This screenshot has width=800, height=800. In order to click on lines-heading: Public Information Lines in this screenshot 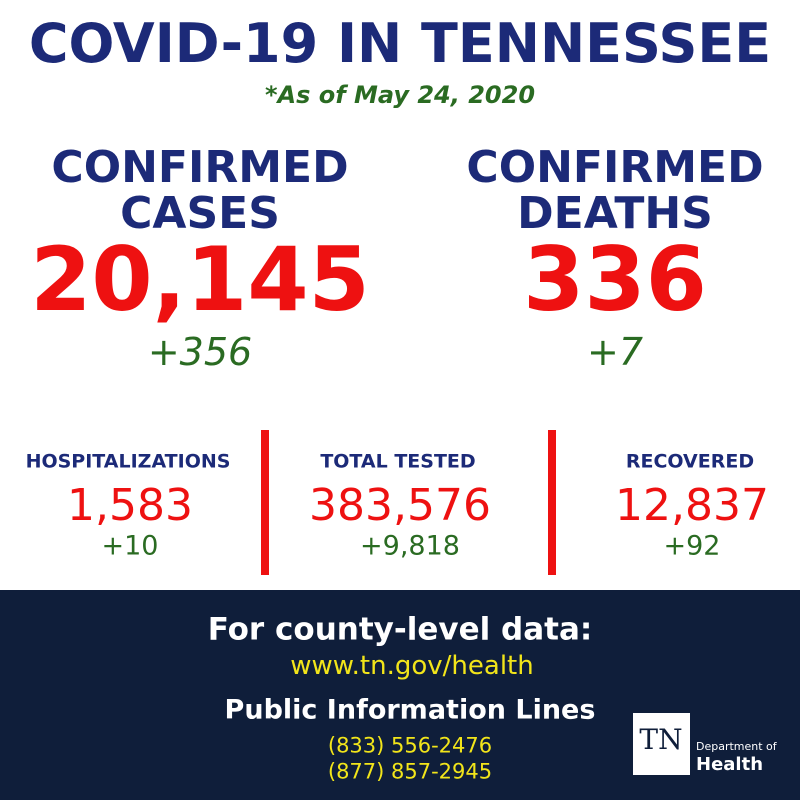, I will do `click(410, 710)`.